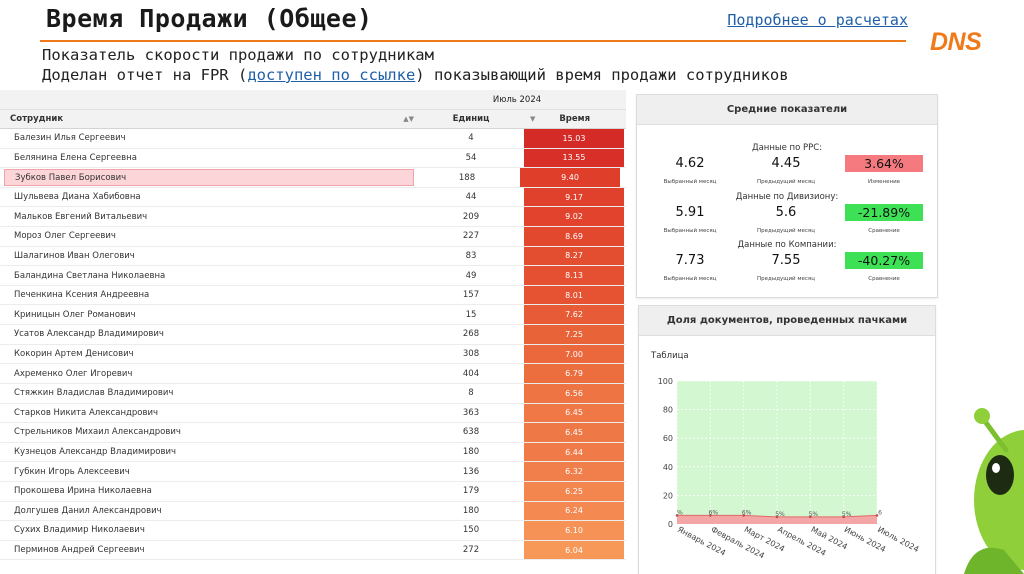  I want to click on table-row: Перминов Андрей Сергеевич 272 6.04, so click(313, 550).